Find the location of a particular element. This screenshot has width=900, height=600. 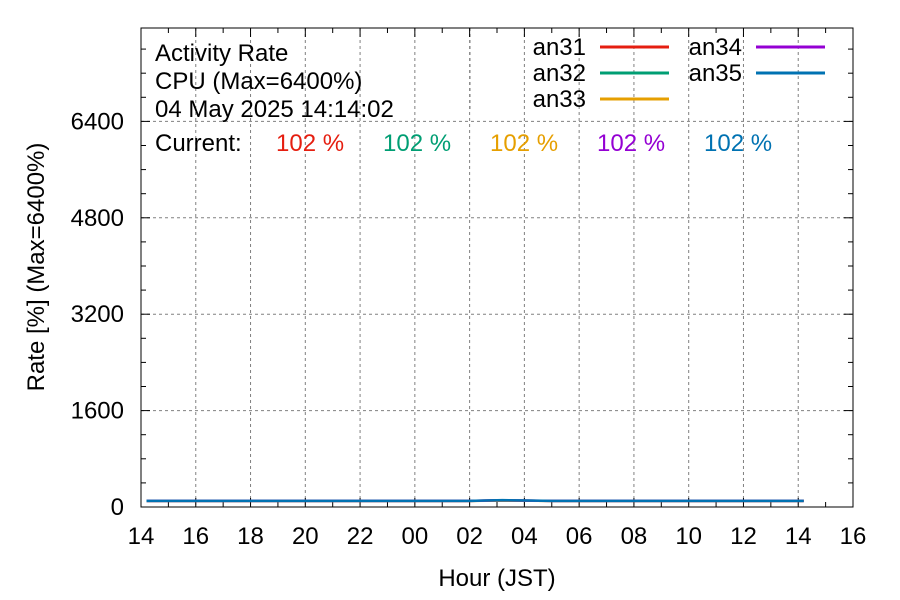

y-axis-label: Rate [%] (Max=6400%) is located at coordinates (36, 267).